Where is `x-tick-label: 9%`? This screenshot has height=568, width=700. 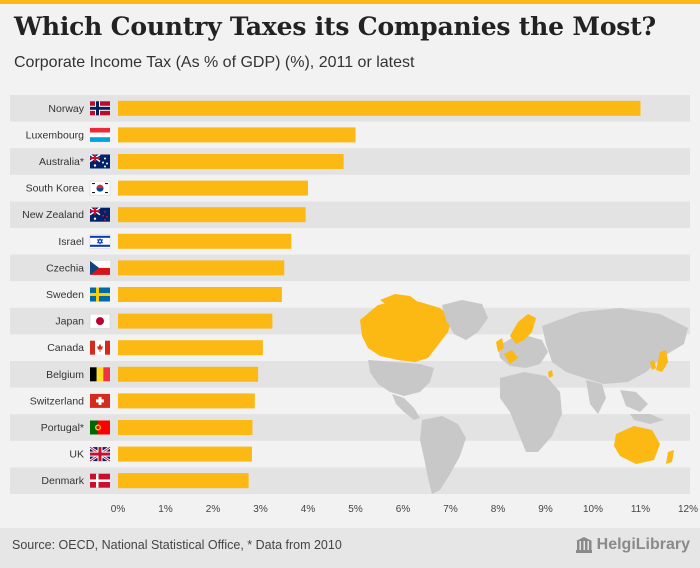
x-tick-label: 9% is located at coordinates (545, 509).